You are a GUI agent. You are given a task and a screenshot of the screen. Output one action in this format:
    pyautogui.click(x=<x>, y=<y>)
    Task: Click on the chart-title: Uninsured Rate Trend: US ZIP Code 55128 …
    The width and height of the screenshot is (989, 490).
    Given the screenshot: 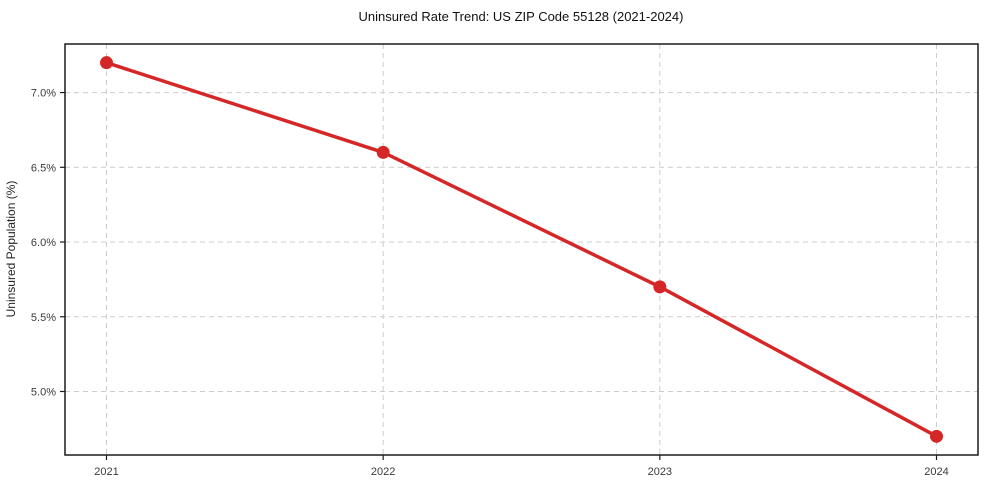 What is the action you would take?
    pyautogui.click(x=521, y=16)
    